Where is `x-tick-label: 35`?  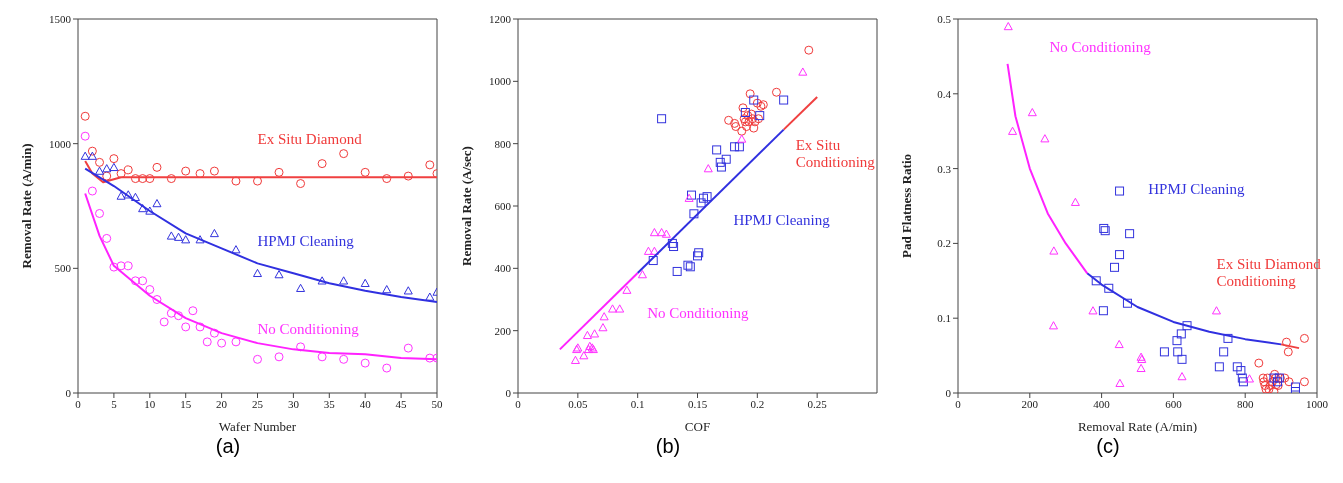 x-tick-label: 35 is located at coordinates (329, 403).